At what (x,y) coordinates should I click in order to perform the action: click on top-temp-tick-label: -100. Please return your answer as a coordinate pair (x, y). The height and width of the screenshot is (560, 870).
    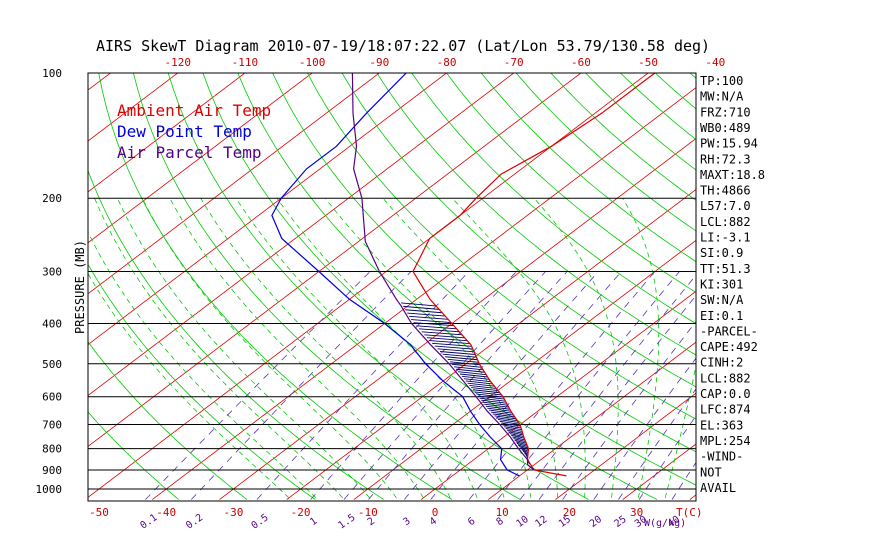
    Looking at the image, I should click on (312, 62).